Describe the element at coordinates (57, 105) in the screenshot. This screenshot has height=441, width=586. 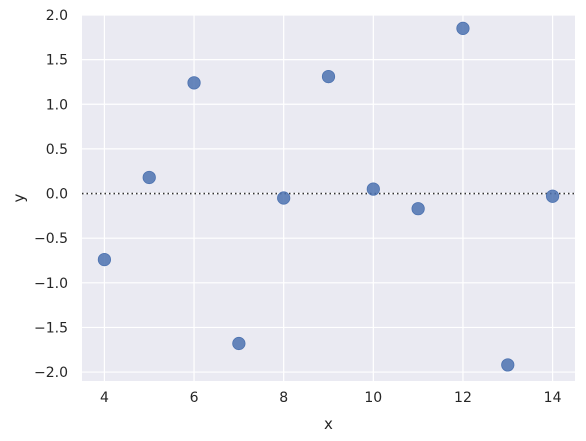
I see `y-tick-label: 1.0` at that location.